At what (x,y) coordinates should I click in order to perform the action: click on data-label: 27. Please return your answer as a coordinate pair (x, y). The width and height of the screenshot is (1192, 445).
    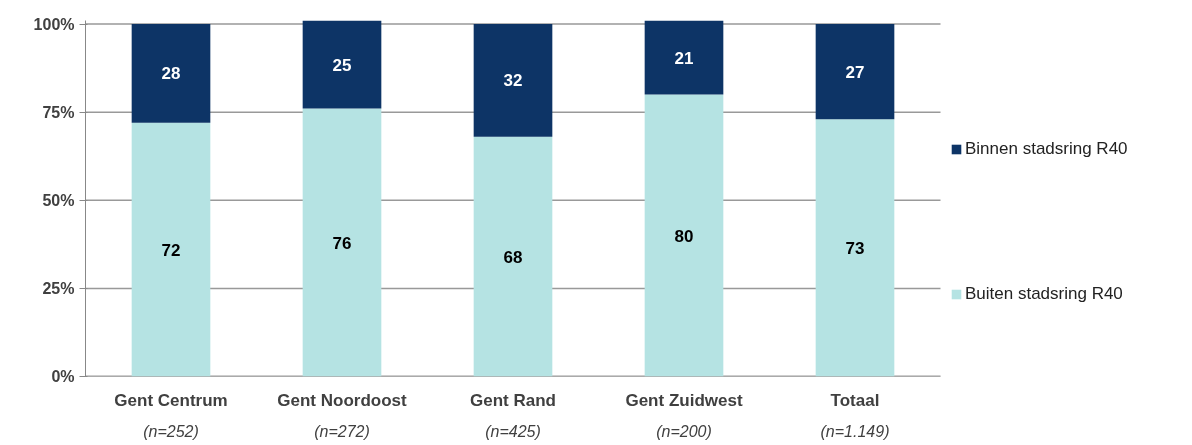
    Looking at the image, I should click on (855, 72).